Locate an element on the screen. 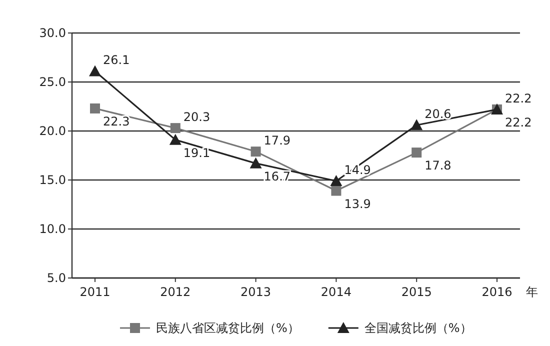 The height and width of the screenshot is (346, 550). data-label: 20.6 is located at coordinates (438, 114).